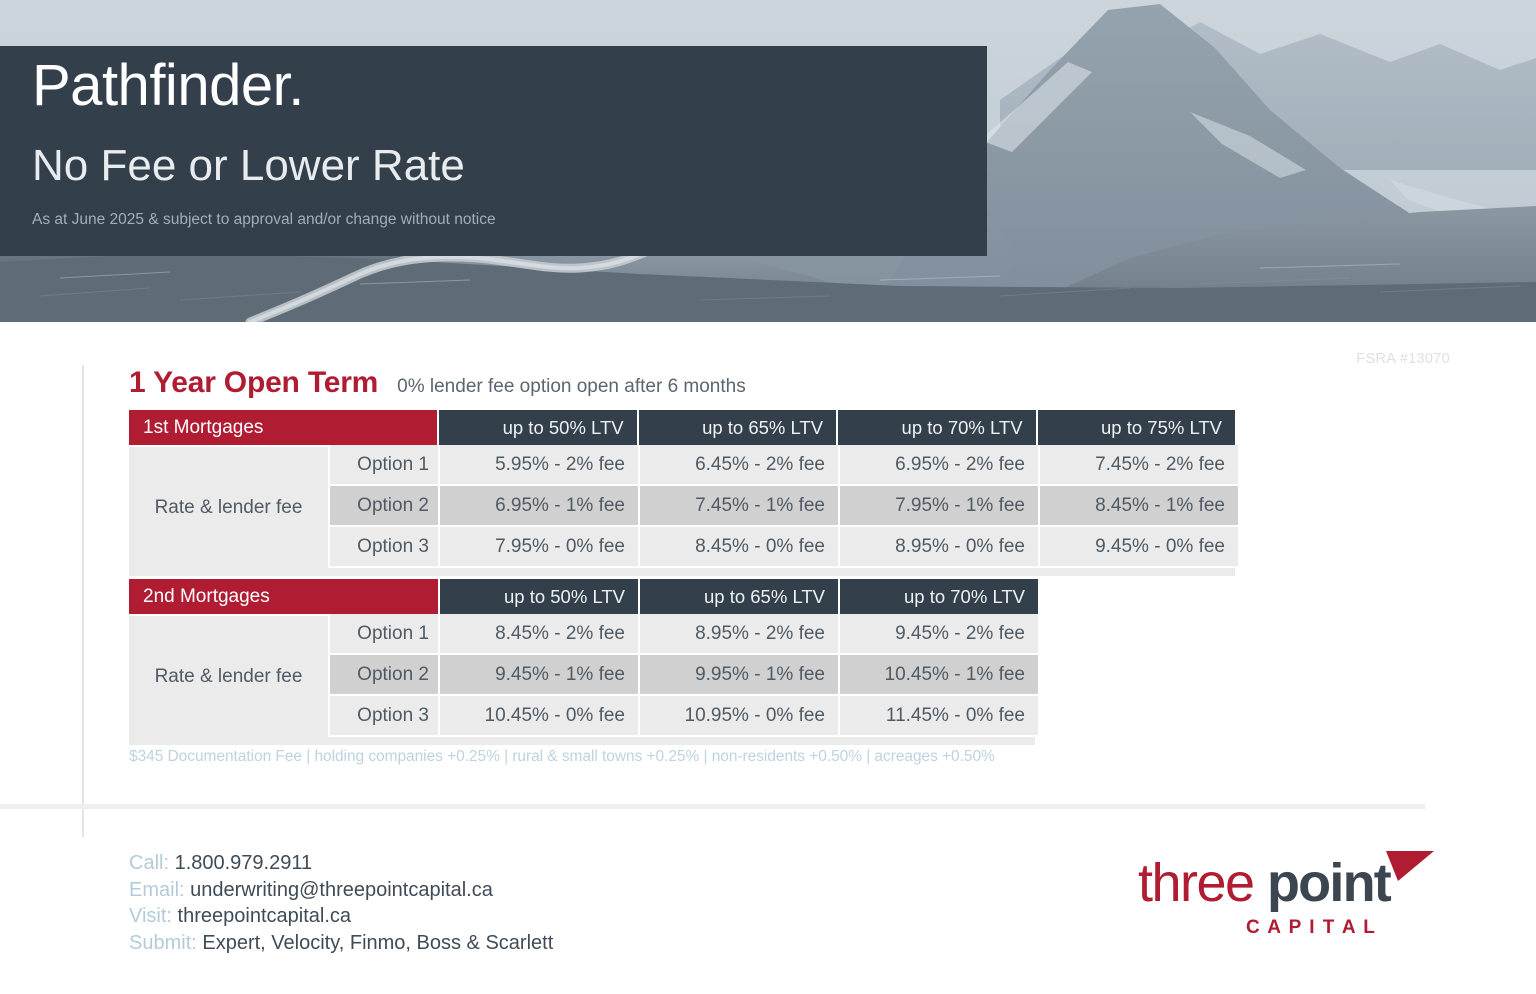 The height and width of the screenshot is (994, 1536). I want to click on logo-word-three: three, so click(1196, 883).